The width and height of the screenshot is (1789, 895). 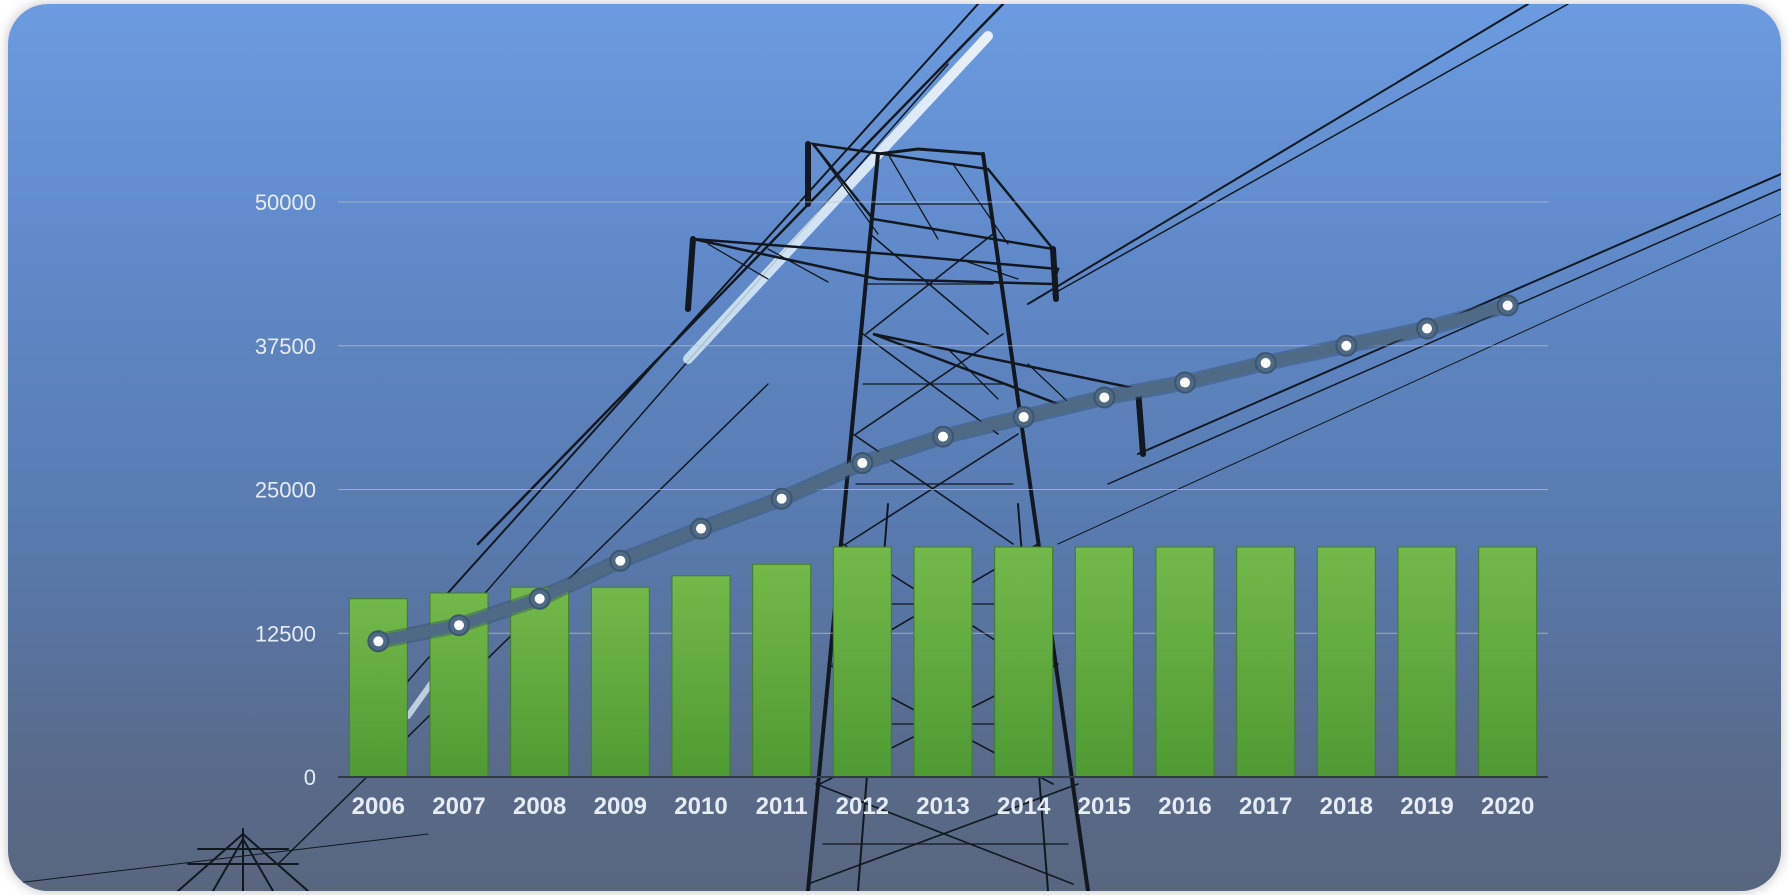 I want to click on y-tick-label: 0, so click(x=310, y=777).